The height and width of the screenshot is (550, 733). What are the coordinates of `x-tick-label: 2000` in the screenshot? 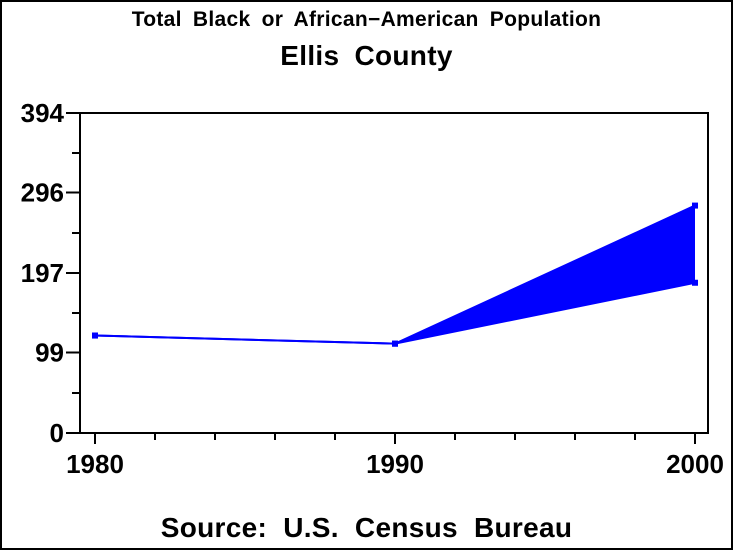 It's located at (695, 464).